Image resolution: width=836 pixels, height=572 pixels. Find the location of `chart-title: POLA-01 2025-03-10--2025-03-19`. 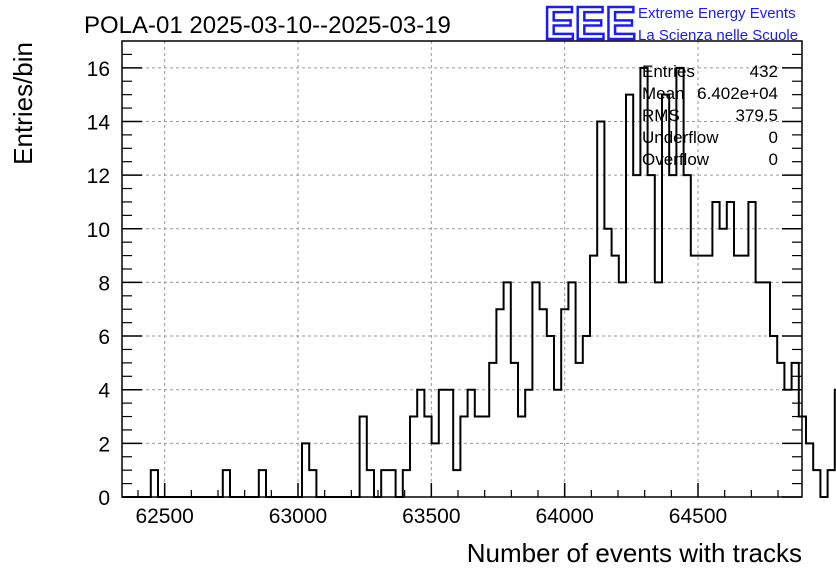

chart-title: POLA-01 2025-03-10--2025-03-19 is located at coordinates (267, 25).